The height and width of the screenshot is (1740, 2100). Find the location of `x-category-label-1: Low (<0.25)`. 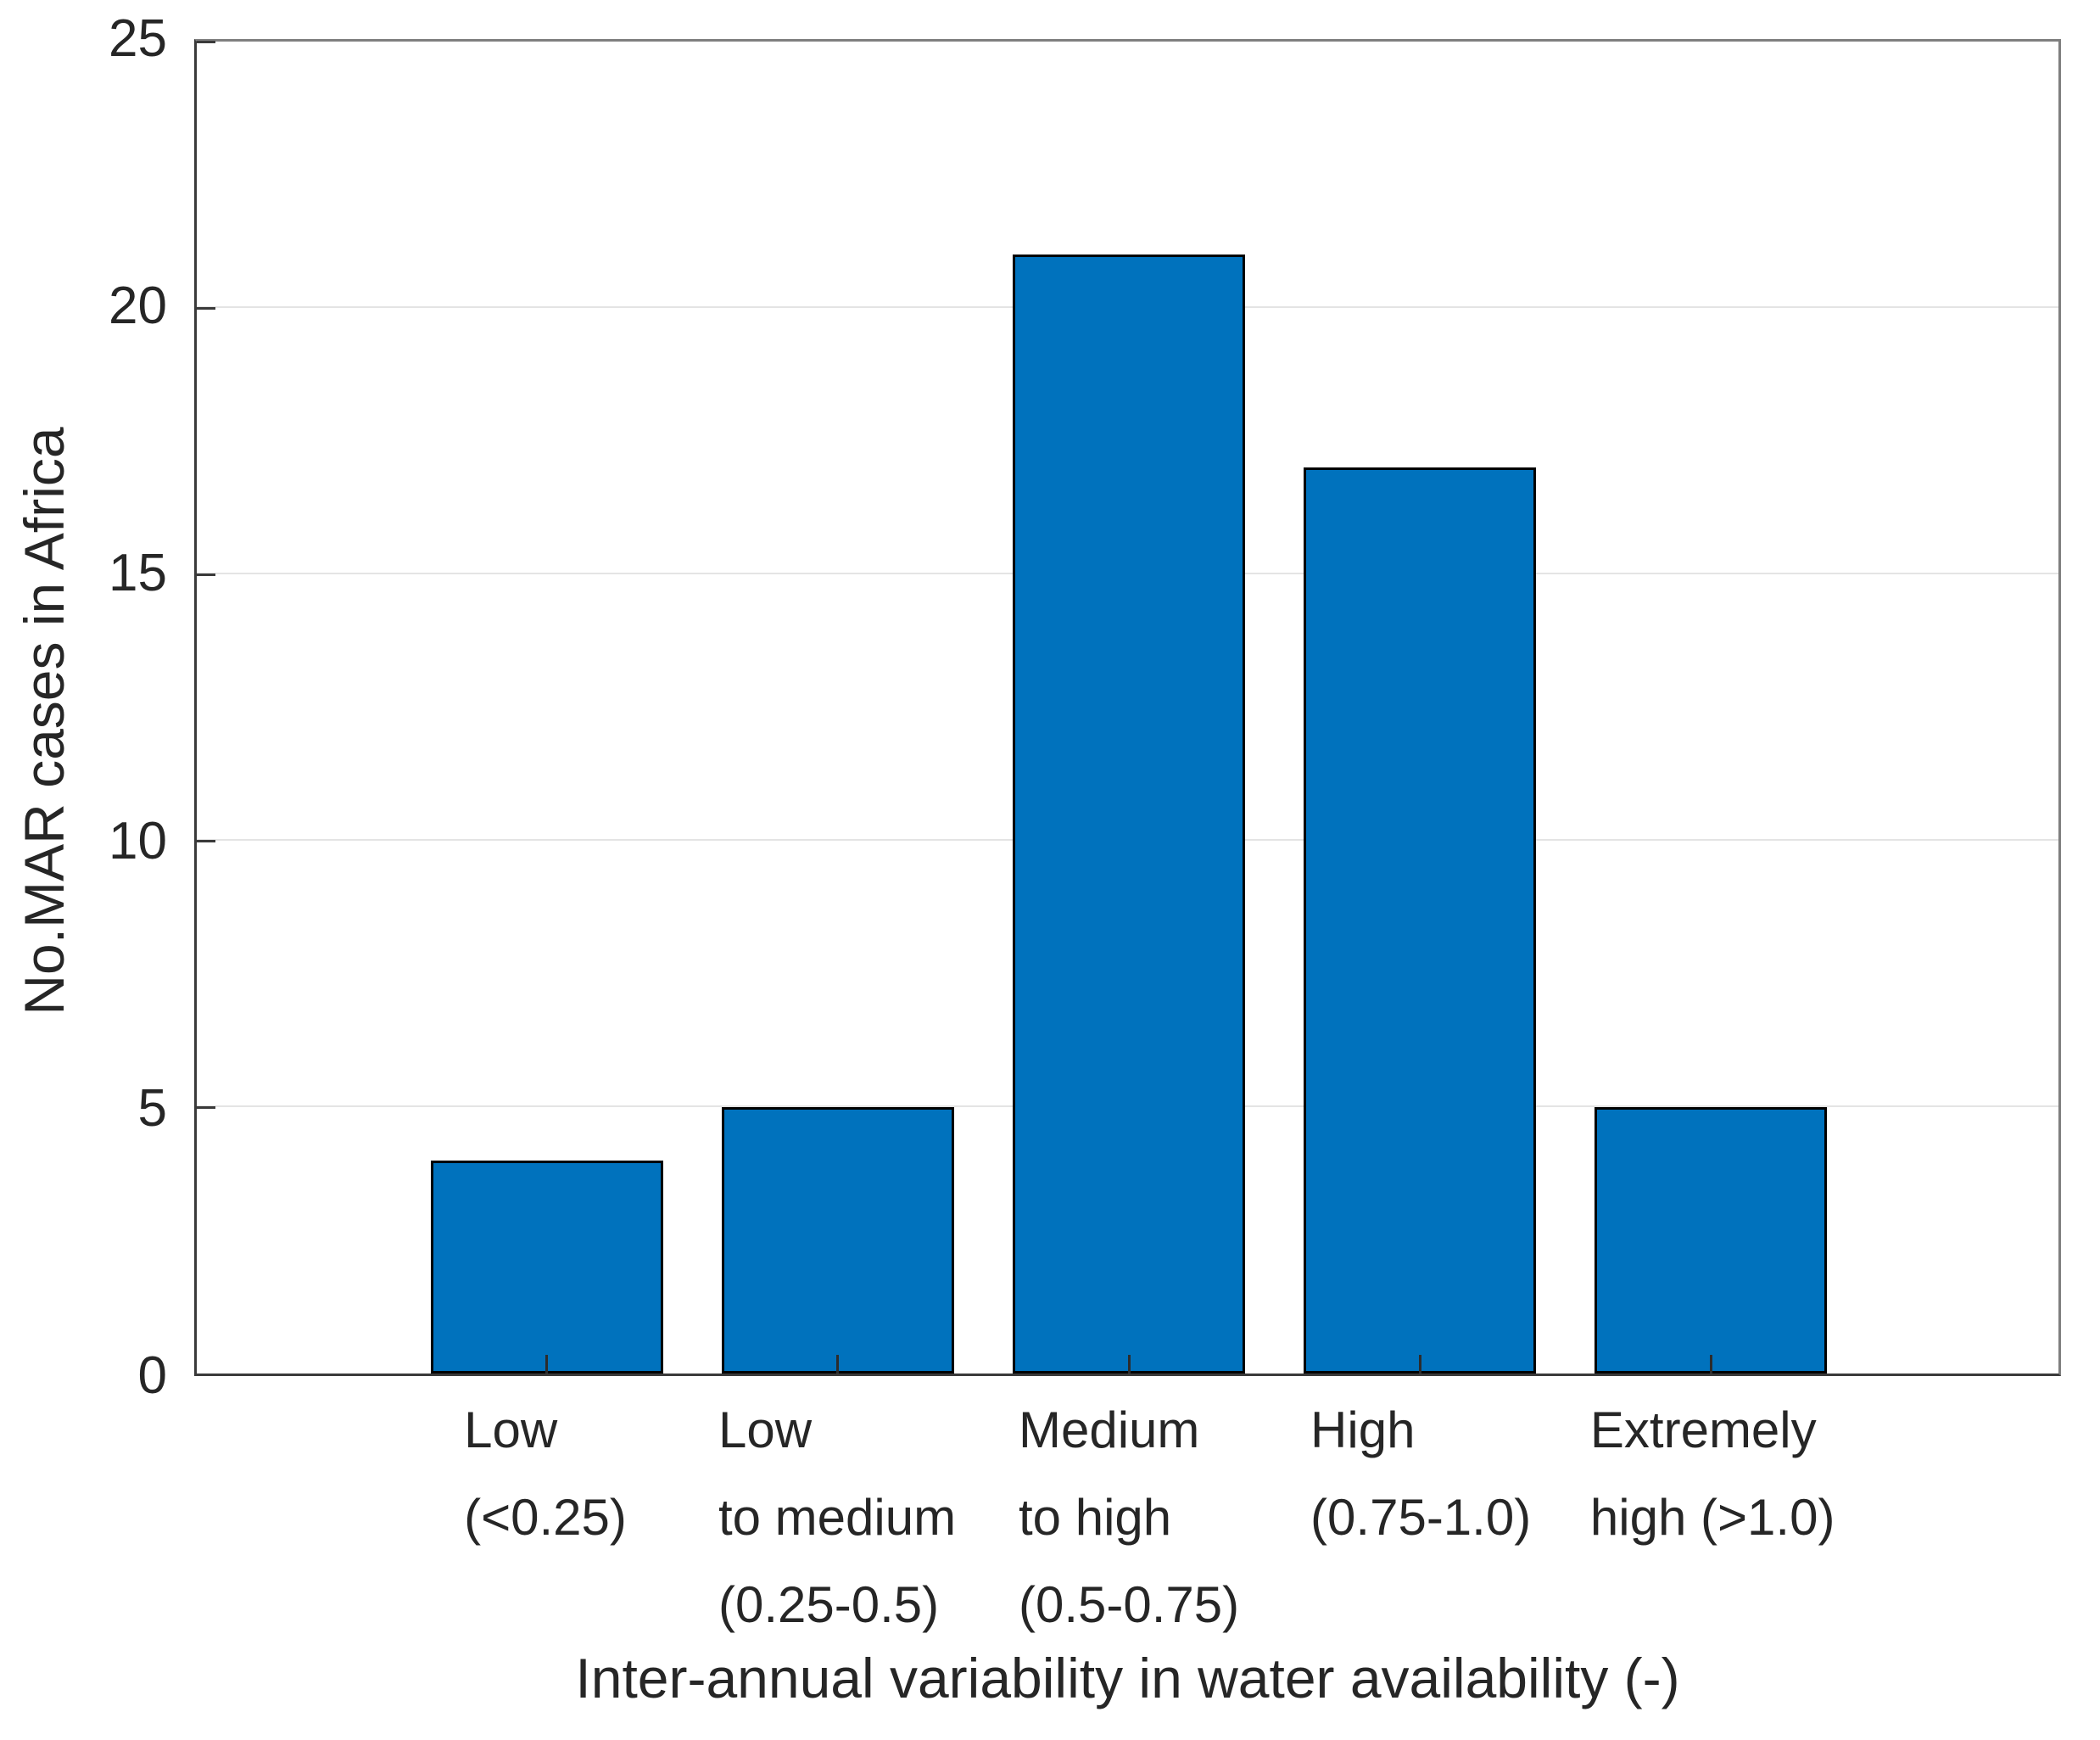

x-category-label-1: Low (<0.25) is located at coordinates (546, 1473).